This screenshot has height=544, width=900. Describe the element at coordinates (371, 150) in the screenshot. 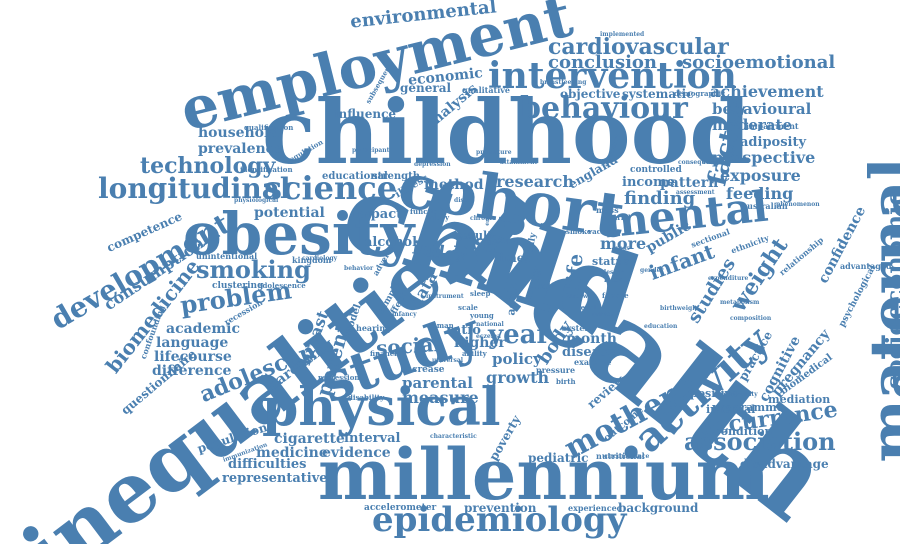

I see `word-participant: participant` at that location.